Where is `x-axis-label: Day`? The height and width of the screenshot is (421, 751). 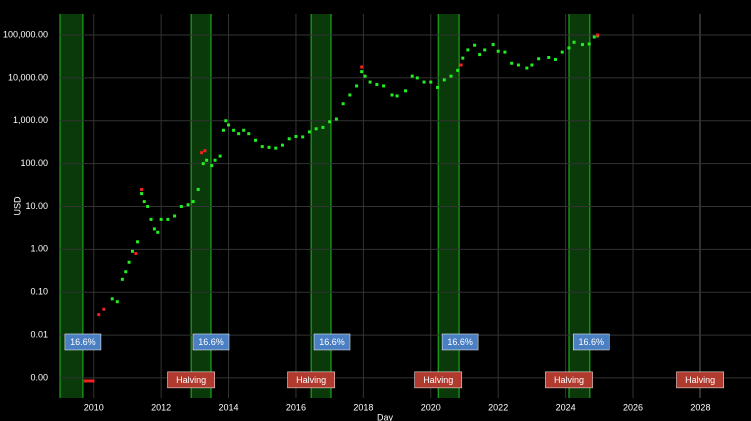
x-axis-label: Day is located at coordinates (385, 416).